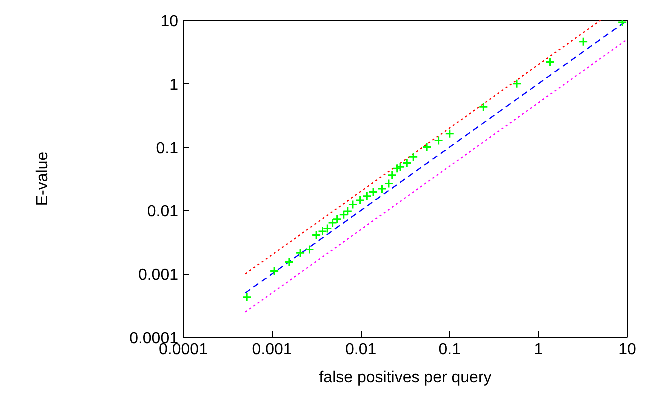 Image resolution: width=646 pixels, height=416 pixels. What do you see at coordinates (169, 22) in the screenshot?
I see `y-tick-label: 10` at bounding box center [169, 22].